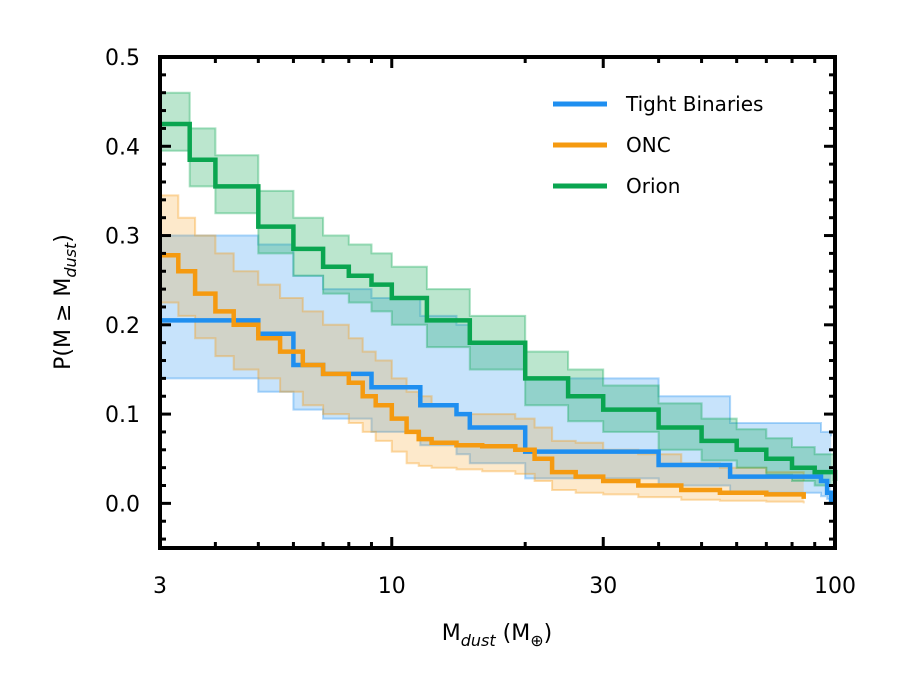 Image resolution: width=908 pixels, height=690 pixels. I want to click on legend-item: Tight Binaries, so click(658, 104).